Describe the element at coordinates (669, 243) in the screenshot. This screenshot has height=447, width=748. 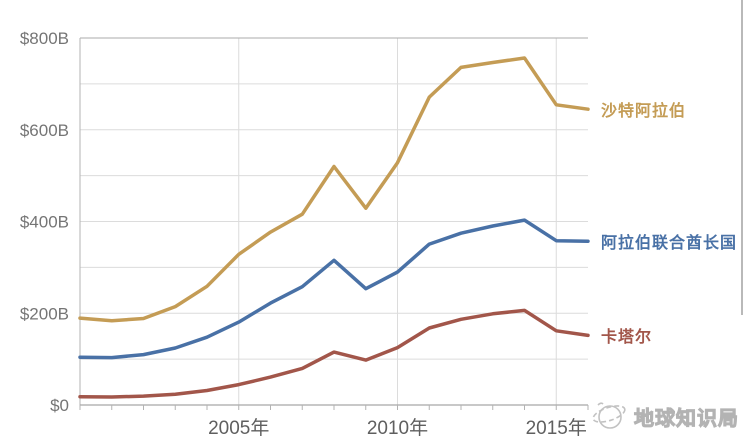
I see `series-end-label: 阿拉伯联合酋长国` at that location.